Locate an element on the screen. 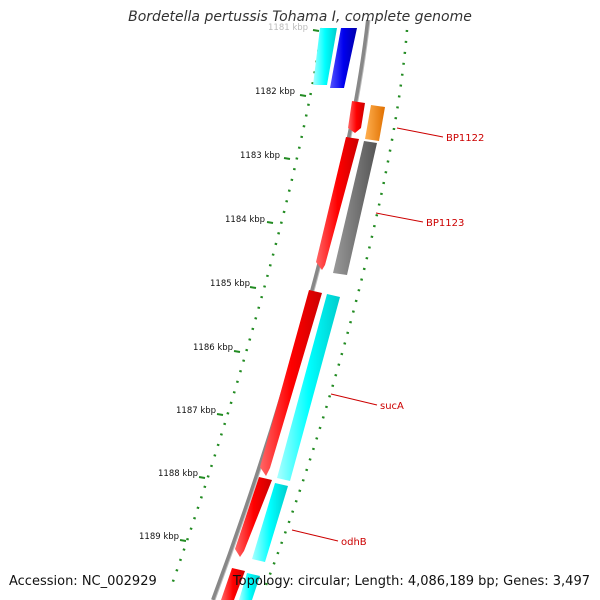 This screenshot has width=600, height=600. feature-odhb-arrow is located at coordinates (253, 517).